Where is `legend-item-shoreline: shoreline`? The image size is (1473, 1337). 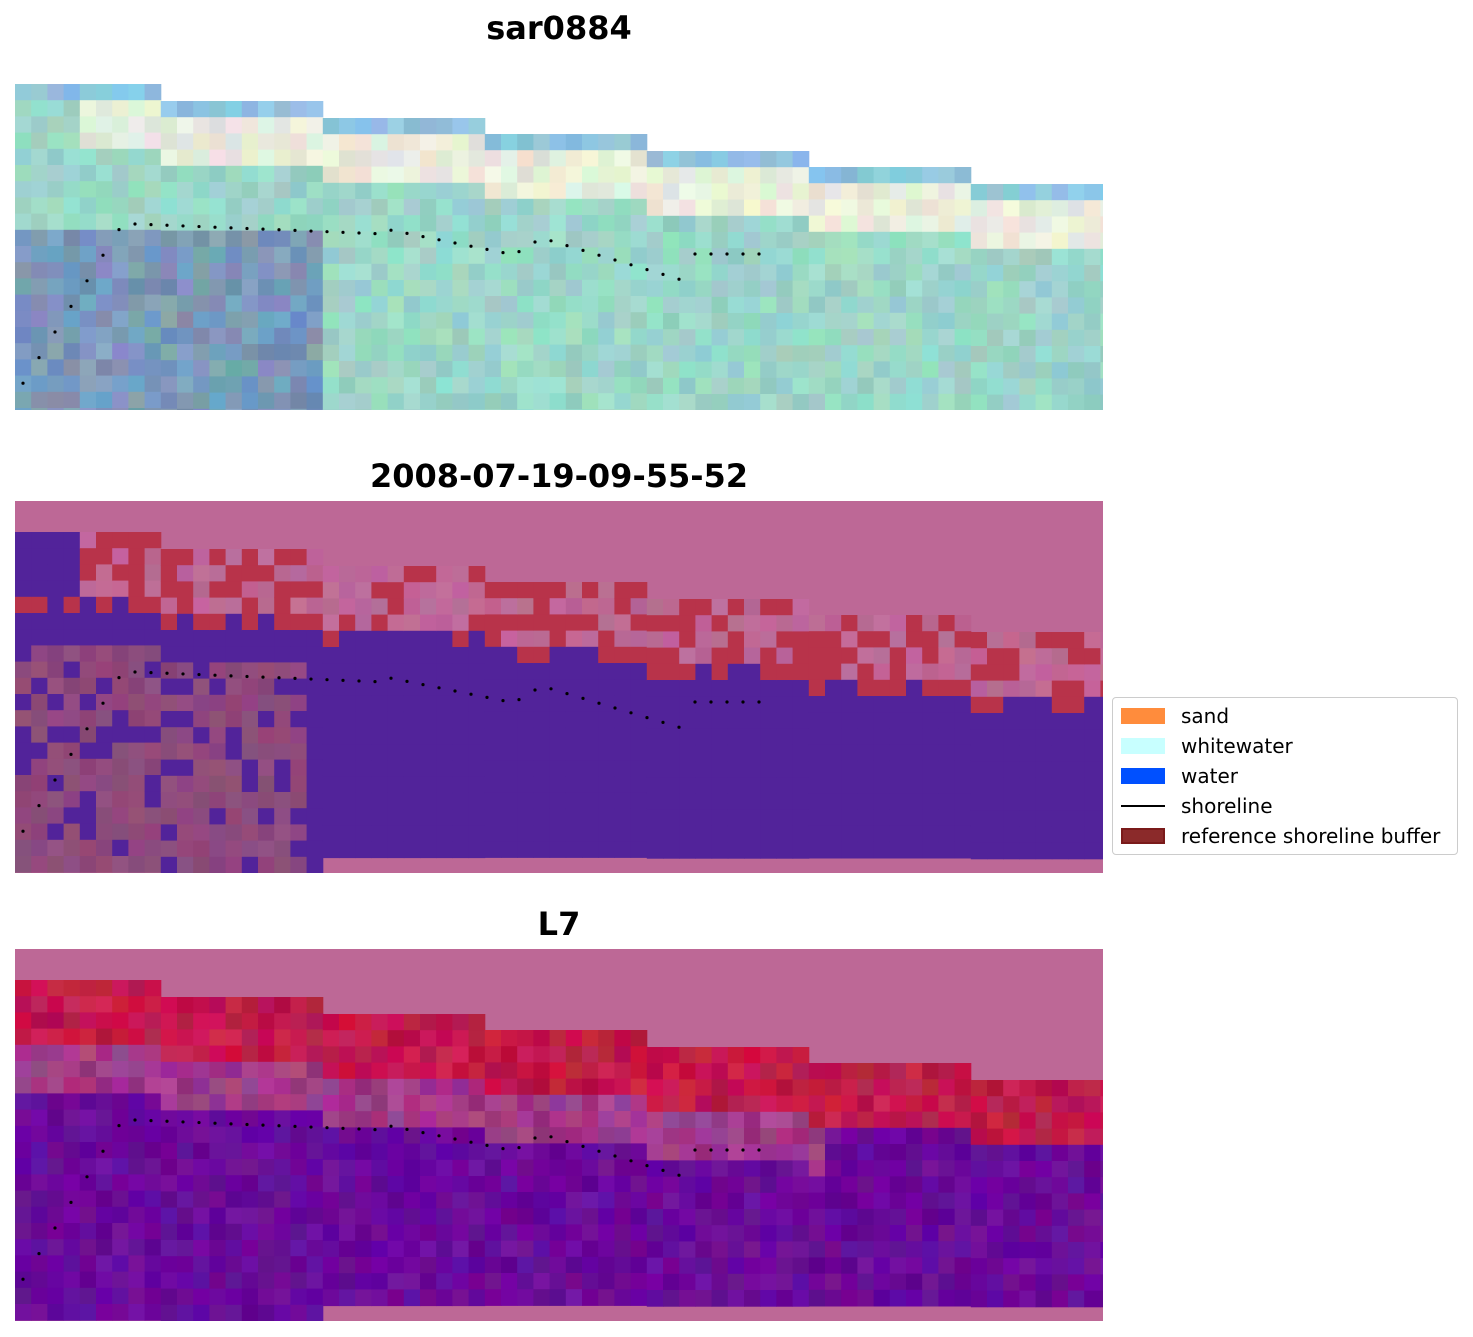 legend-item-shoreline: shoreline is located at coordinates (1197, 806).